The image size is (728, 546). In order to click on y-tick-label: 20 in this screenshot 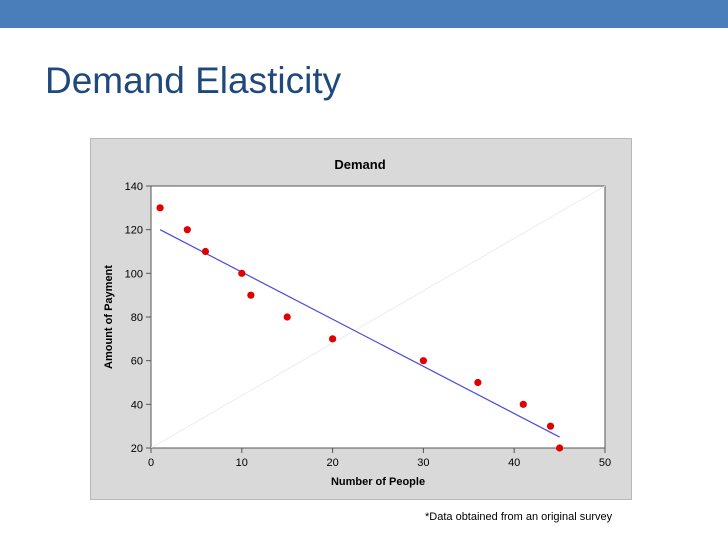, I will do `click(137, 449)`.